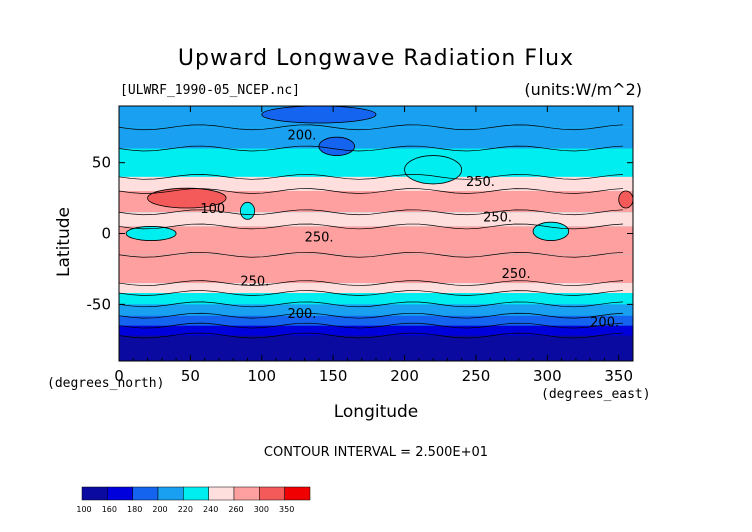 This screenshot has width=752, height=532. Describe the element at coordinates (185, 509) in the screenshot. I see `colorbar-label: 220` at that location.